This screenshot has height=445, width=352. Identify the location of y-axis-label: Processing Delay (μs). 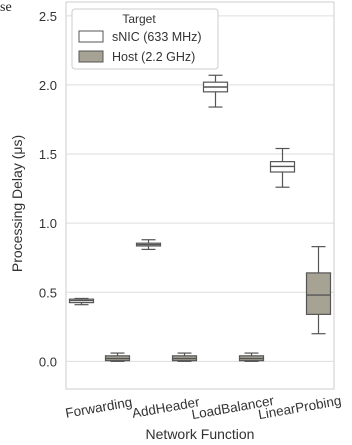
(17, 203).